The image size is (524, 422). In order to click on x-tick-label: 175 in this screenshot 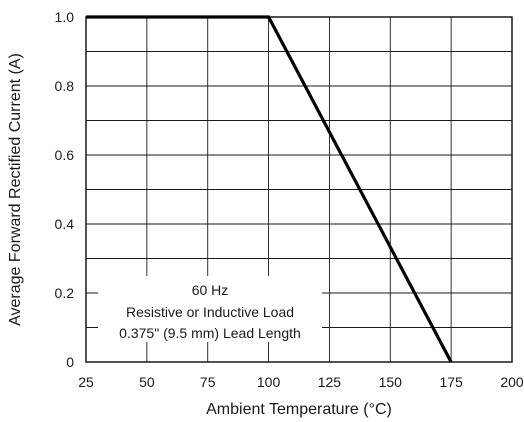, I will do `click(451, 382)`.